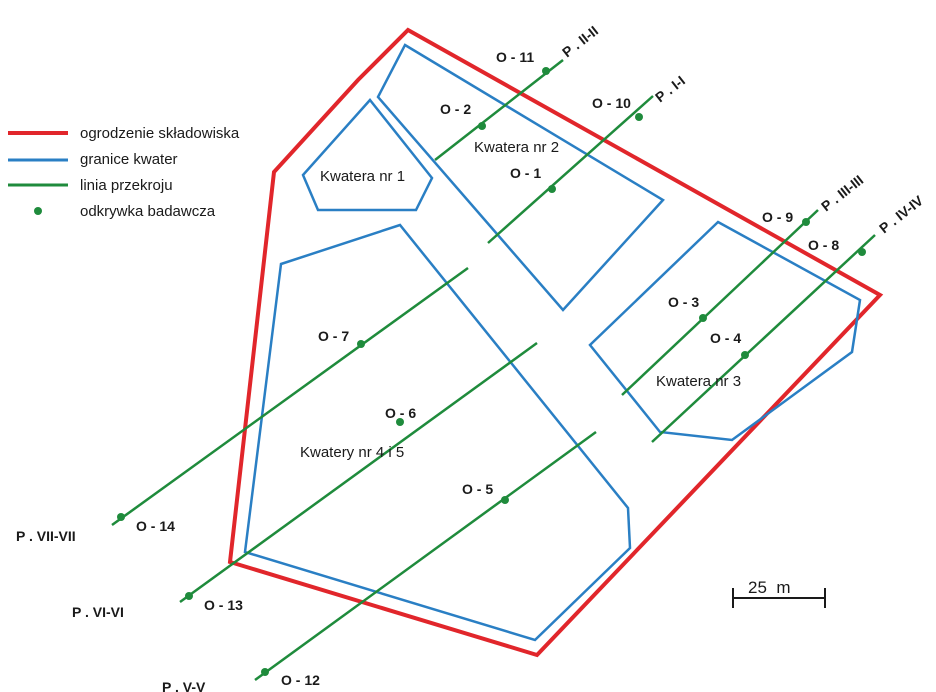 The width and height of the screenshot is (936, 692). What do you see at coordinates (333, 336) in the screenshot?
I see `pit-label-o7: O - 7` at bounding box center [333, 336].